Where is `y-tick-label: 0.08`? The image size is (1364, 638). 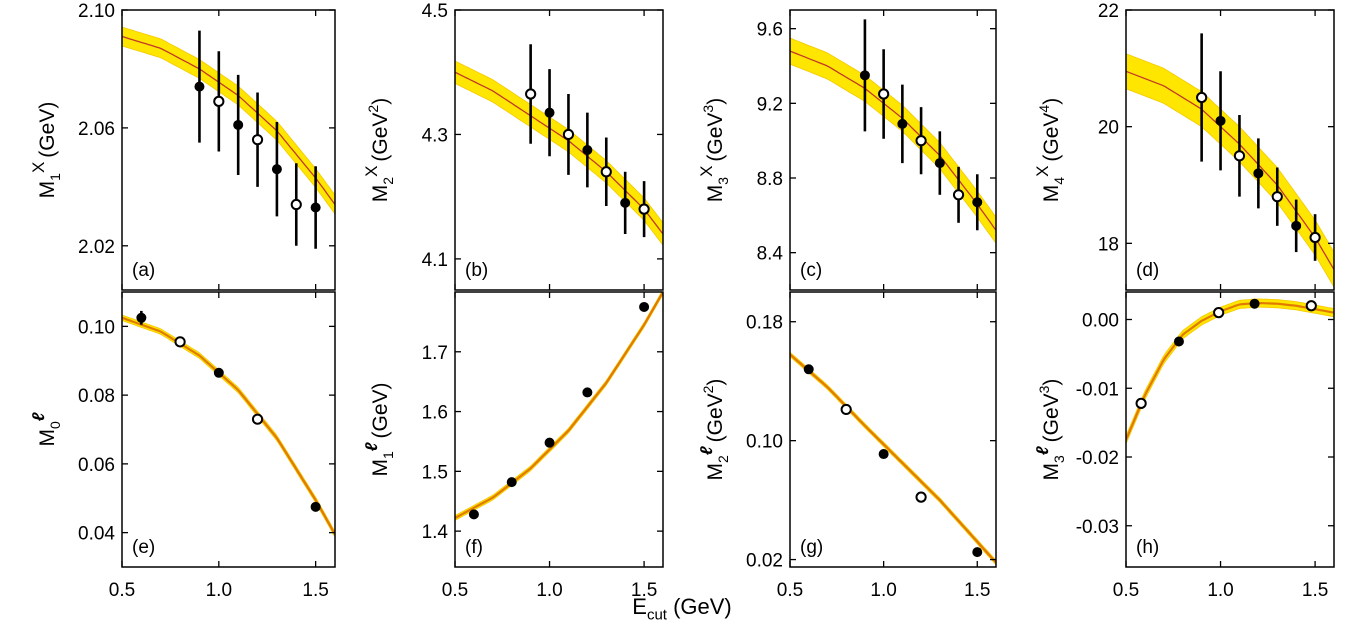 y-tick-label: 0.08 is located at coordinates (96, 396).